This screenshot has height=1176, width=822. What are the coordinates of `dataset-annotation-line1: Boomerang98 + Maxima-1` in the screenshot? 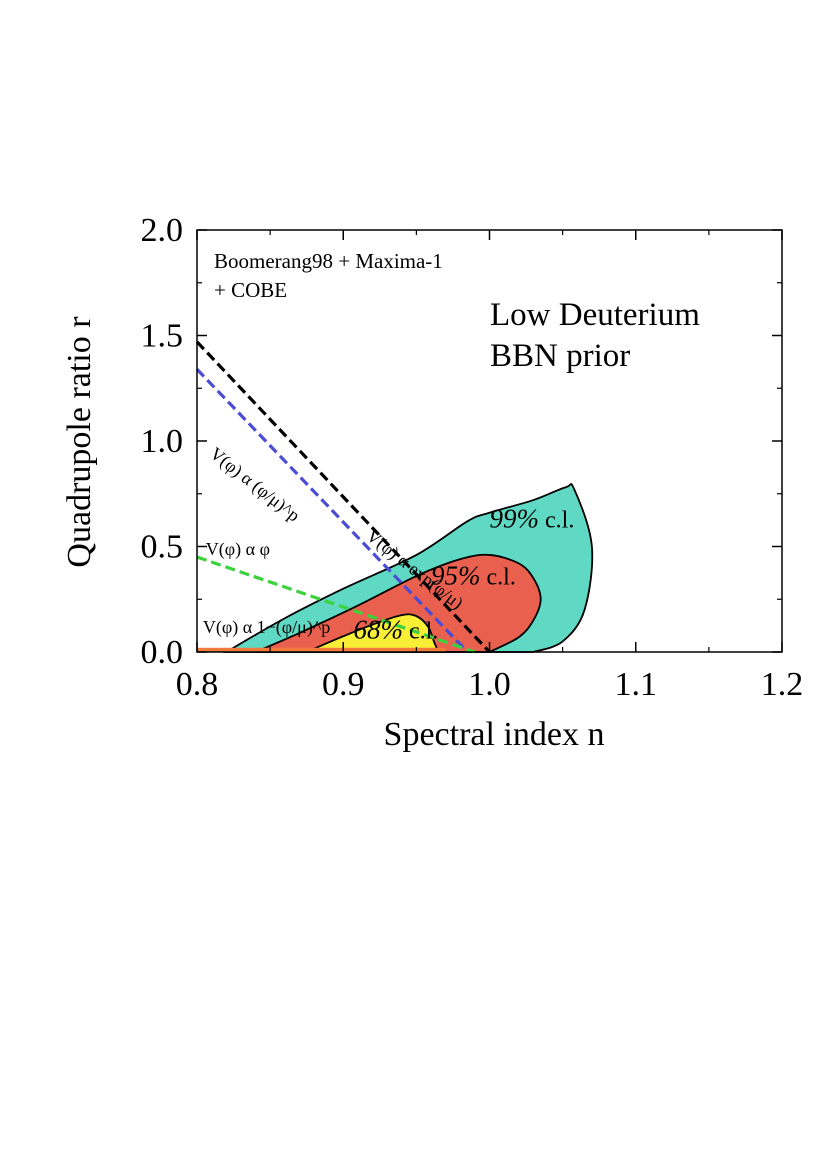 It's located at (328, 261).